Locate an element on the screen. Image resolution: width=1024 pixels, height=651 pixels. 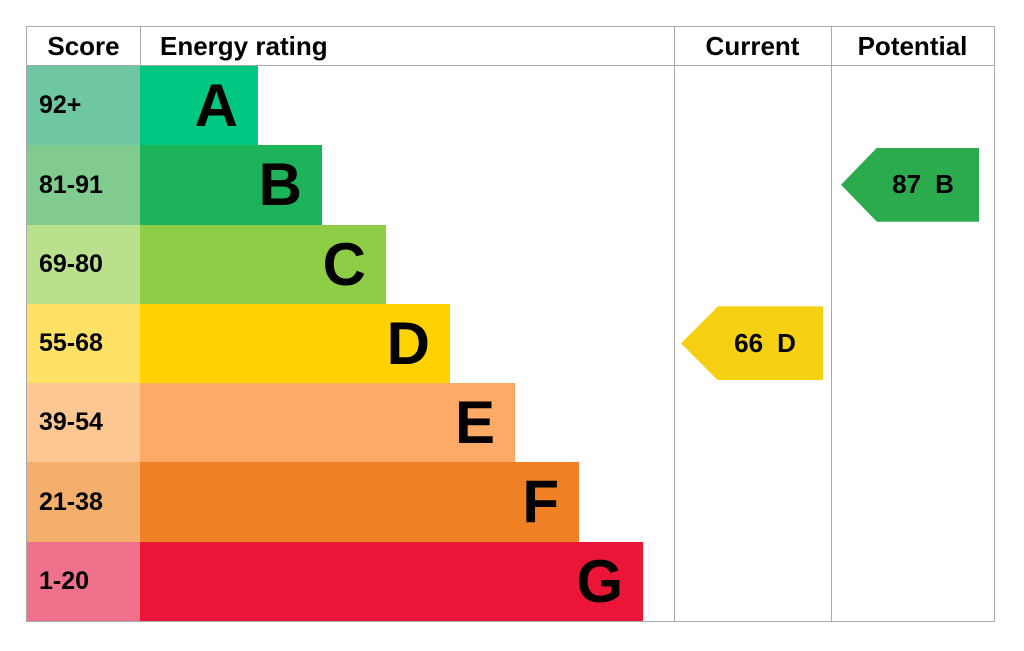
table-header-row: Score Energy rating Current Potential is located at coordinates (510, 46).